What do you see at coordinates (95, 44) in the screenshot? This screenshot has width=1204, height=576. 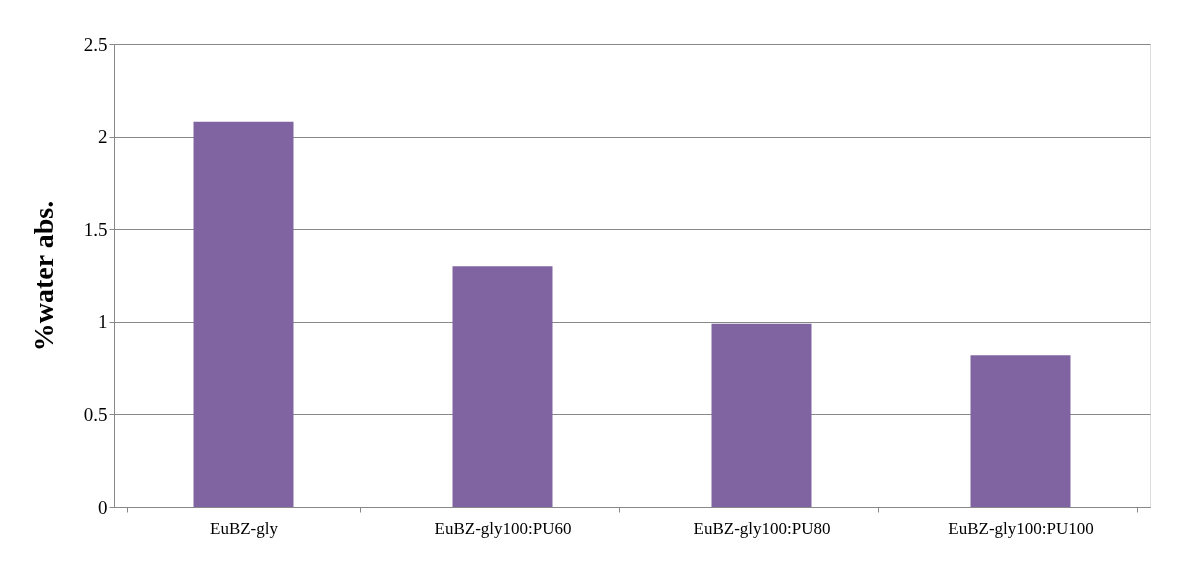 I see `y-tick-label: 2.5` at bounding box center [95, 44].